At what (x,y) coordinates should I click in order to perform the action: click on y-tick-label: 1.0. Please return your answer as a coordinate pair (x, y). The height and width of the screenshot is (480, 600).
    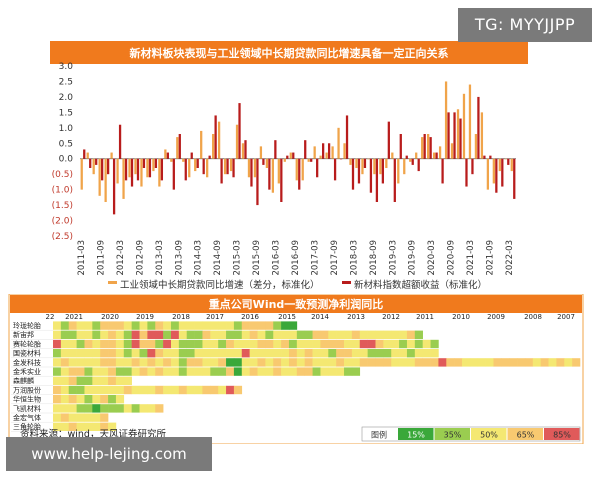
    Looking at the image, I should click on (66, 129).